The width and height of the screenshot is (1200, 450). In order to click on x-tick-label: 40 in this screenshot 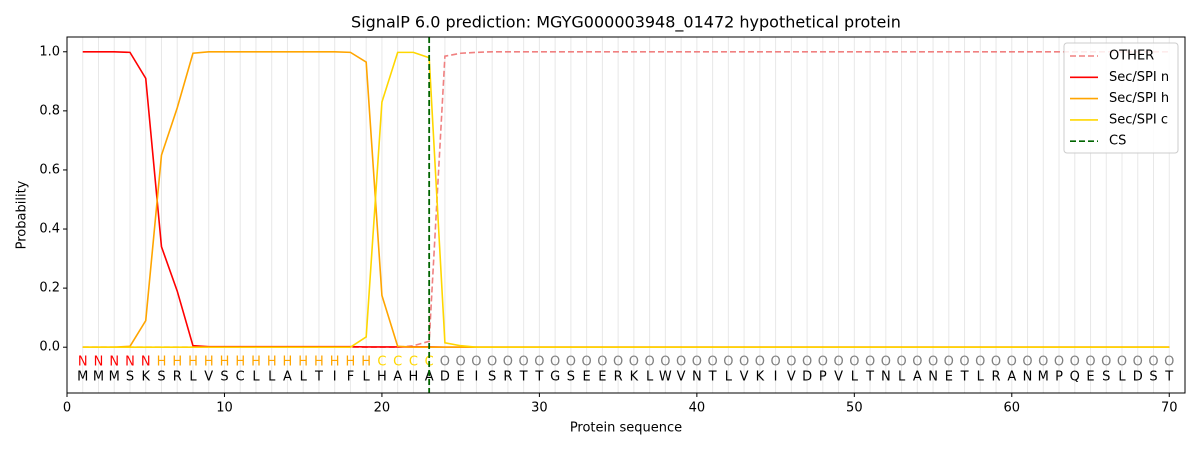, I will do `click(697, 408)`.